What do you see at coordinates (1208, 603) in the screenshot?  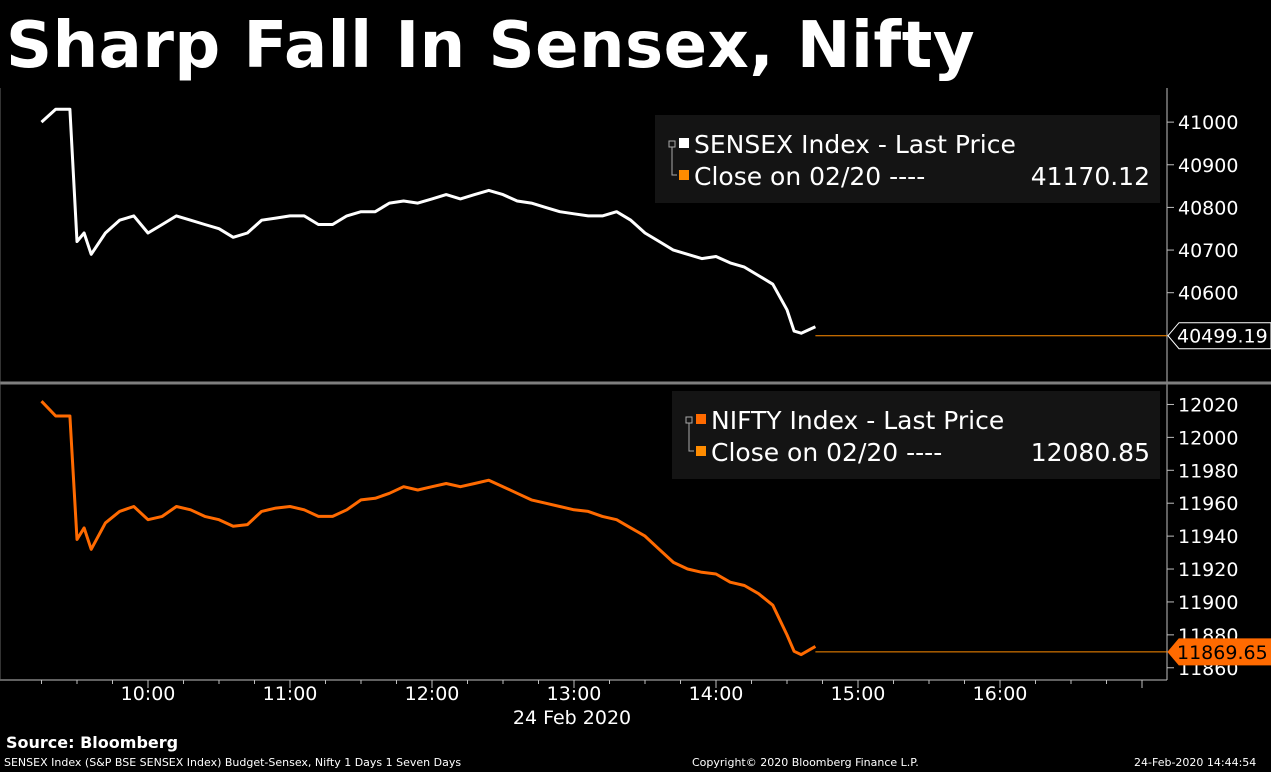 I see `nifty-ytick-label: 11900` at bounding box center [1208, 603].